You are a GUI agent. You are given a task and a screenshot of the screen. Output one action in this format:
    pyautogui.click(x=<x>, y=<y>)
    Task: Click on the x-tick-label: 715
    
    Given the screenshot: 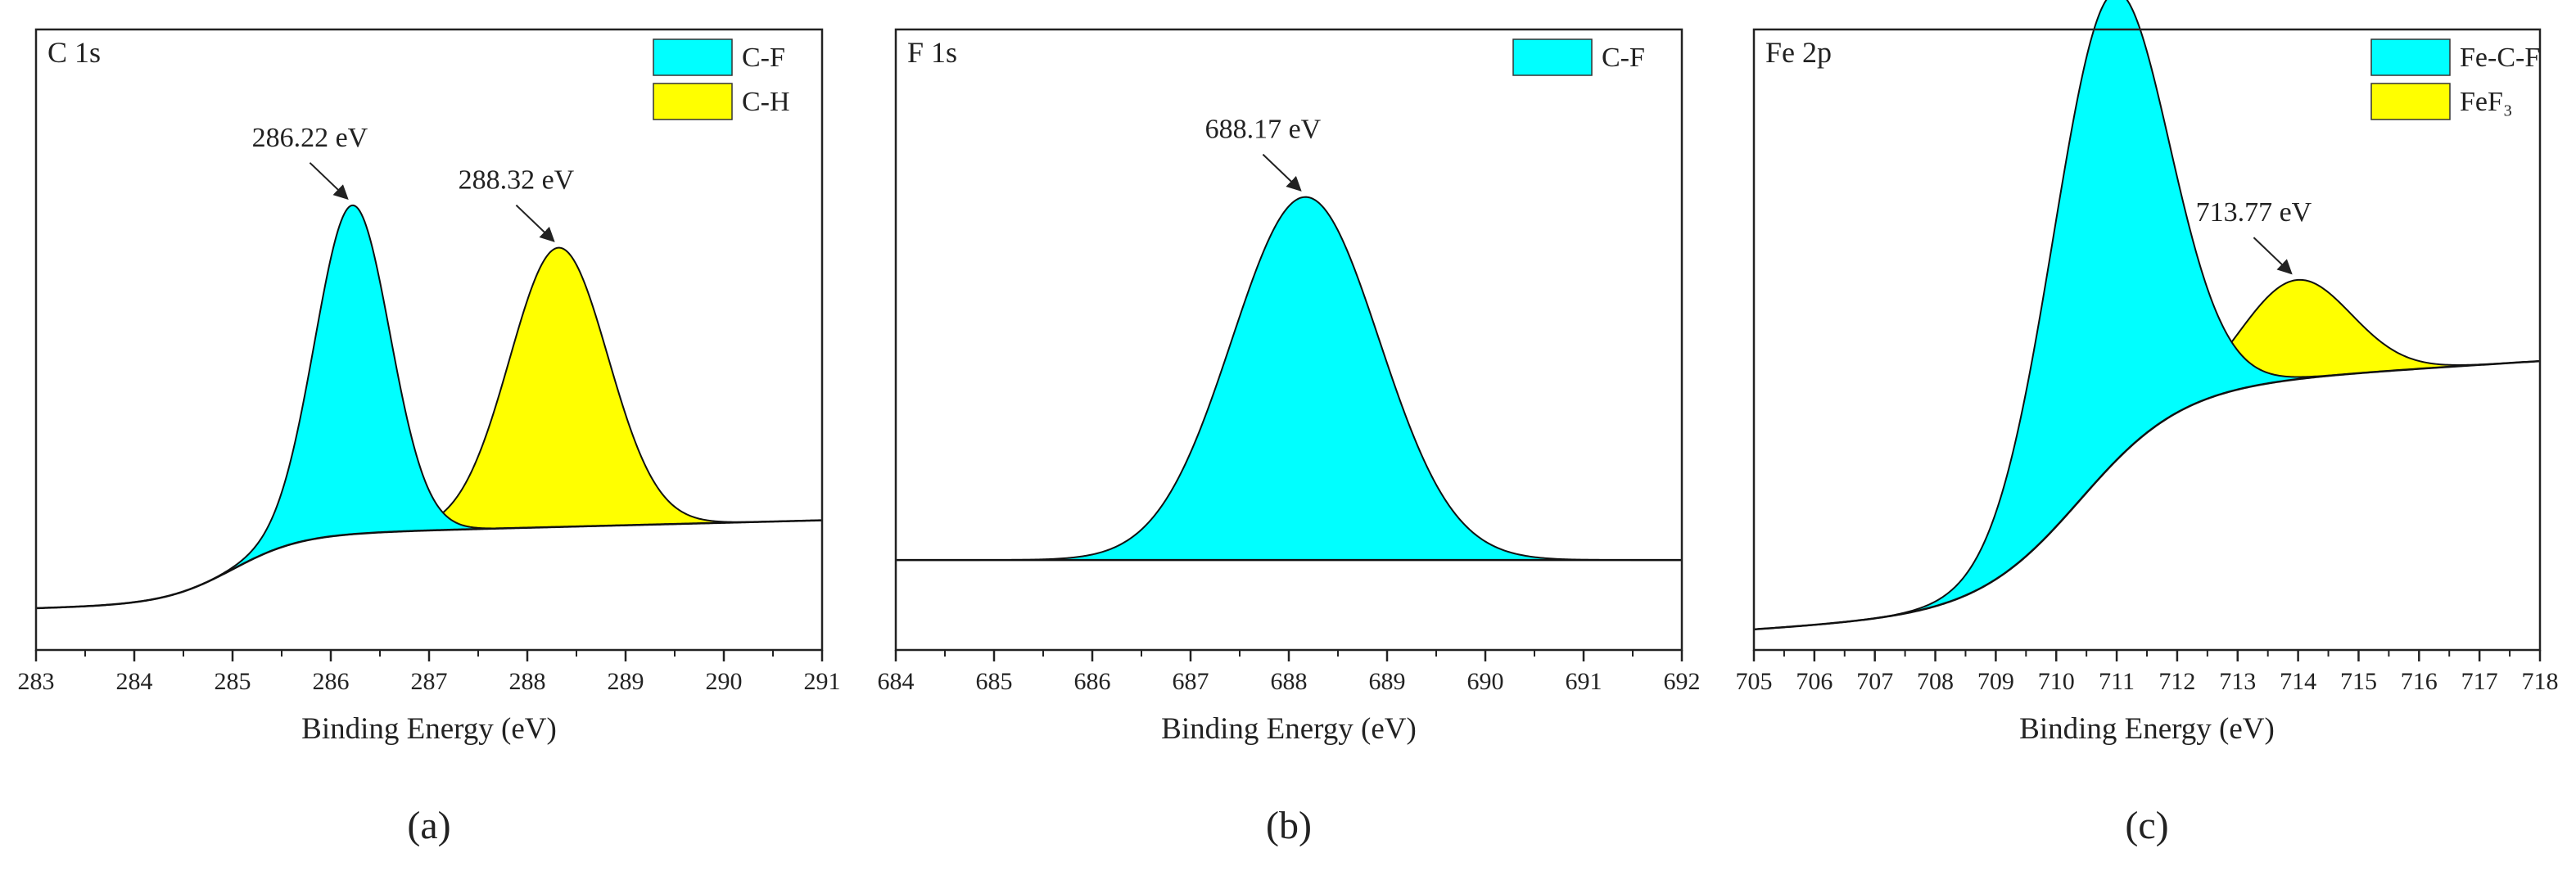 What is the action you would take?
    pyautogui.click(x=2358, y=682)
    